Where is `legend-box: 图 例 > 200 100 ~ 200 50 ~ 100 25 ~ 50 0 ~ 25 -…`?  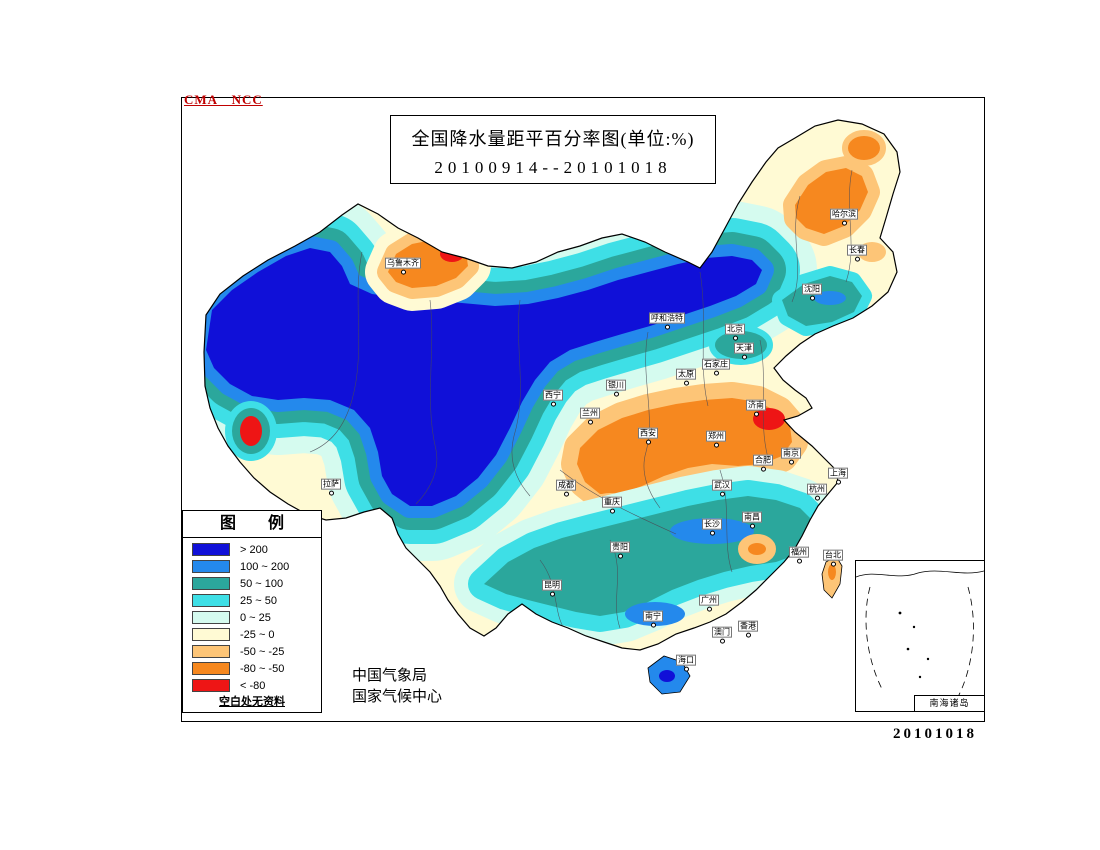
legend-box: 图 例 > 200 100 ~ 200 50 ~ 100 25 ~ 50 0 ~ 25 -… is located at coordinates (252, 611).